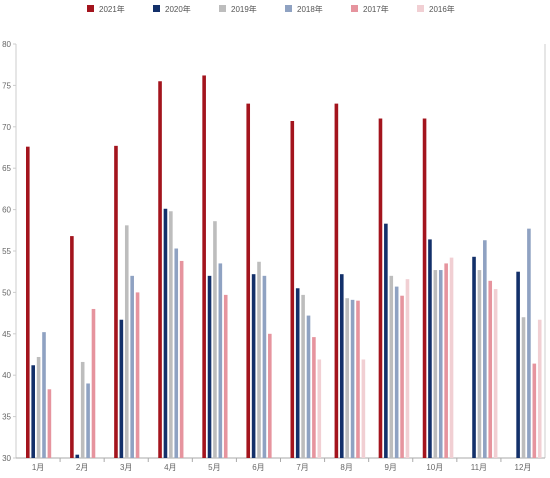  I want to click on bar-2020年-12月, so click(518, 364).